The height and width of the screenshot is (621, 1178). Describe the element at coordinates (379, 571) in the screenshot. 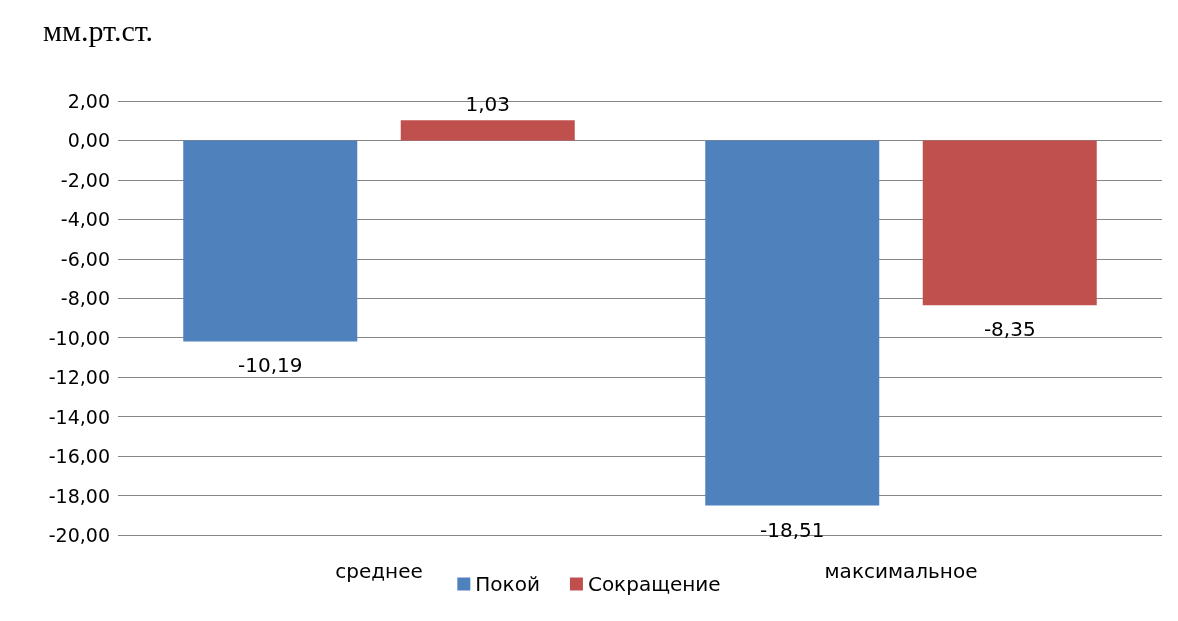

I see `x-tick-label: среднее` at that location.